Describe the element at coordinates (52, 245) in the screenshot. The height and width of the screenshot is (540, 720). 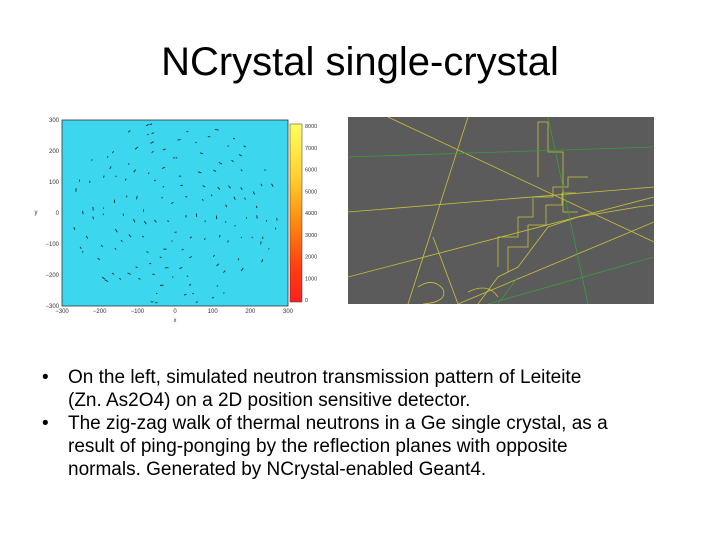
I see `y-tick-label: −100` at that location.